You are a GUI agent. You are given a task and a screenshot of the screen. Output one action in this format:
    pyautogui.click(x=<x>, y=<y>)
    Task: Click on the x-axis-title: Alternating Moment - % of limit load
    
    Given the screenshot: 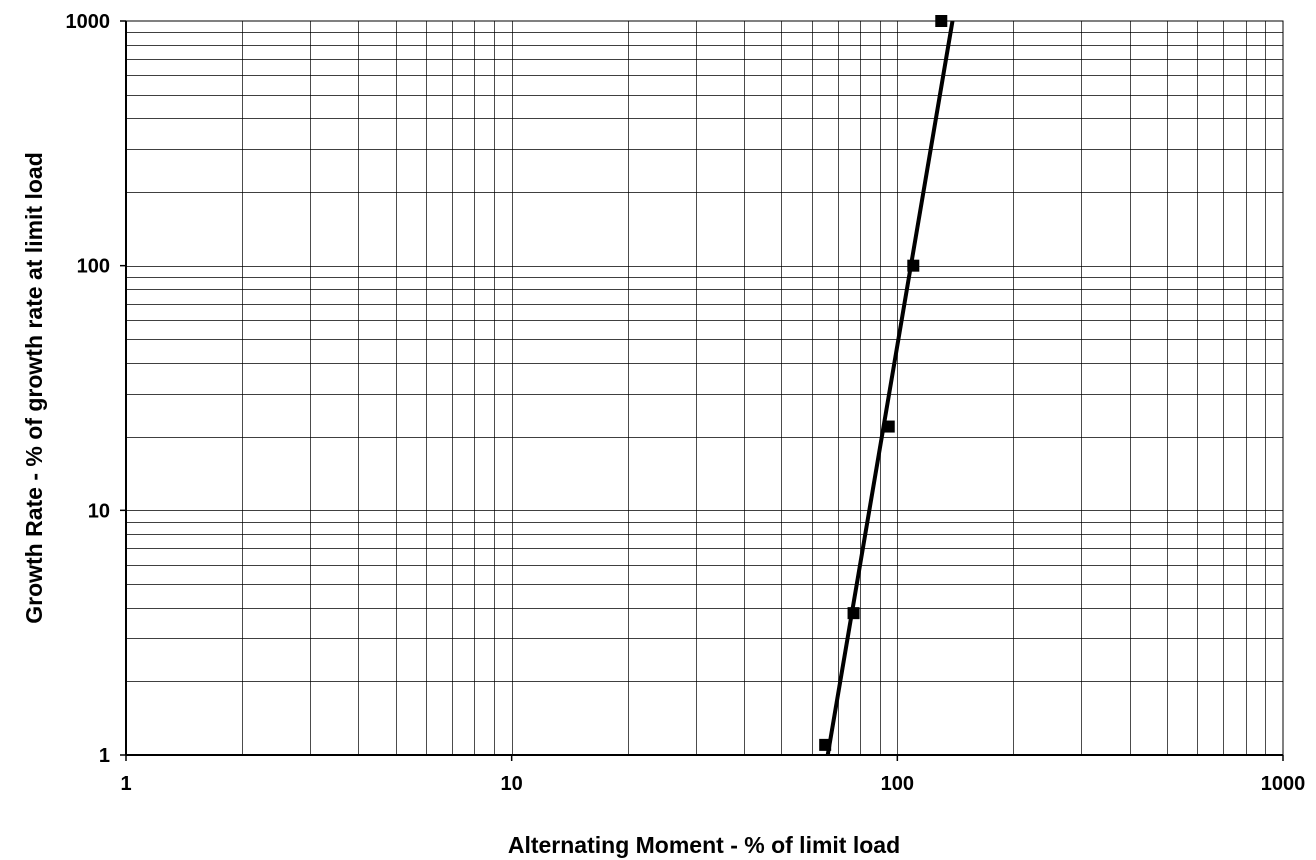 What is the action you would take?
    pyautogui.click(x=704, y=845)
    